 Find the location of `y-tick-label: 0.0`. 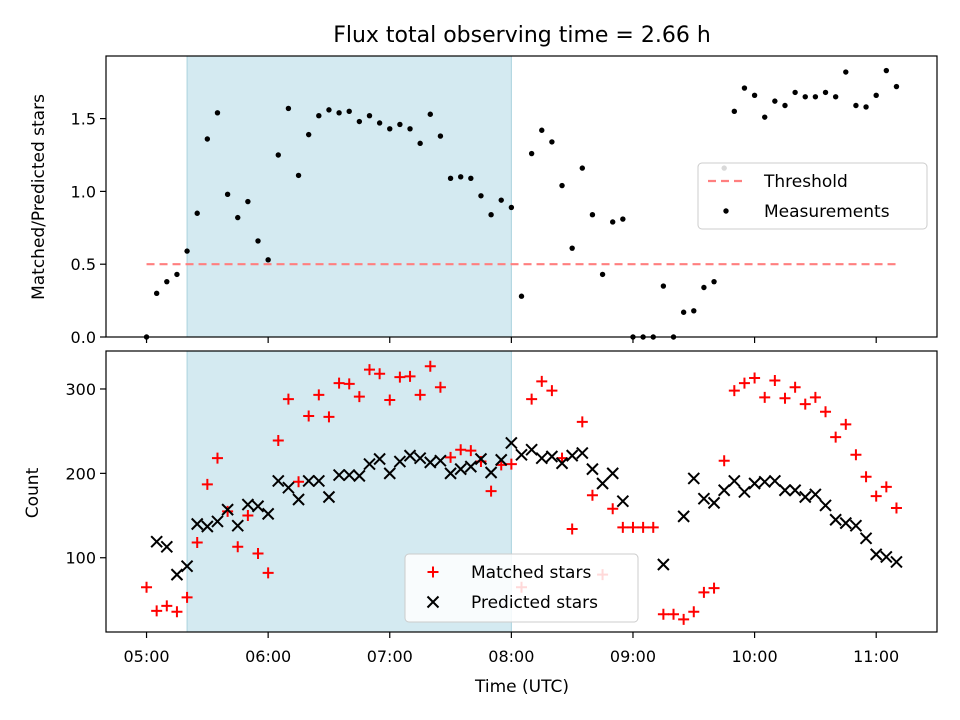

y-tick-label: 0.0 is located at coordinates (83, 337).